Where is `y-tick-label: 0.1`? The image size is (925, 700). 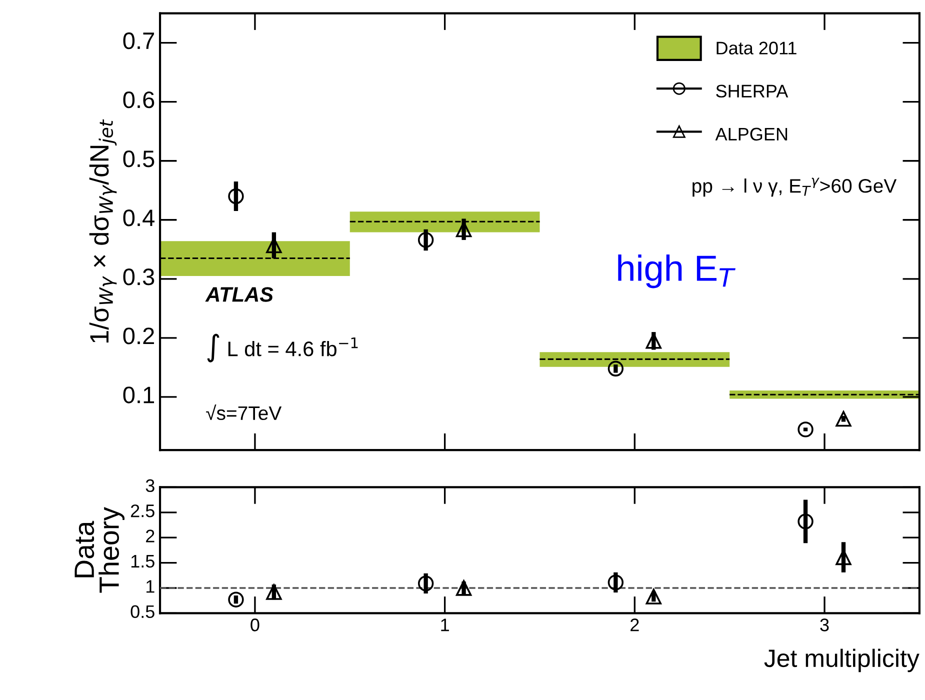 y-tick-label: 0.1 is located at coordinates (138, 395).